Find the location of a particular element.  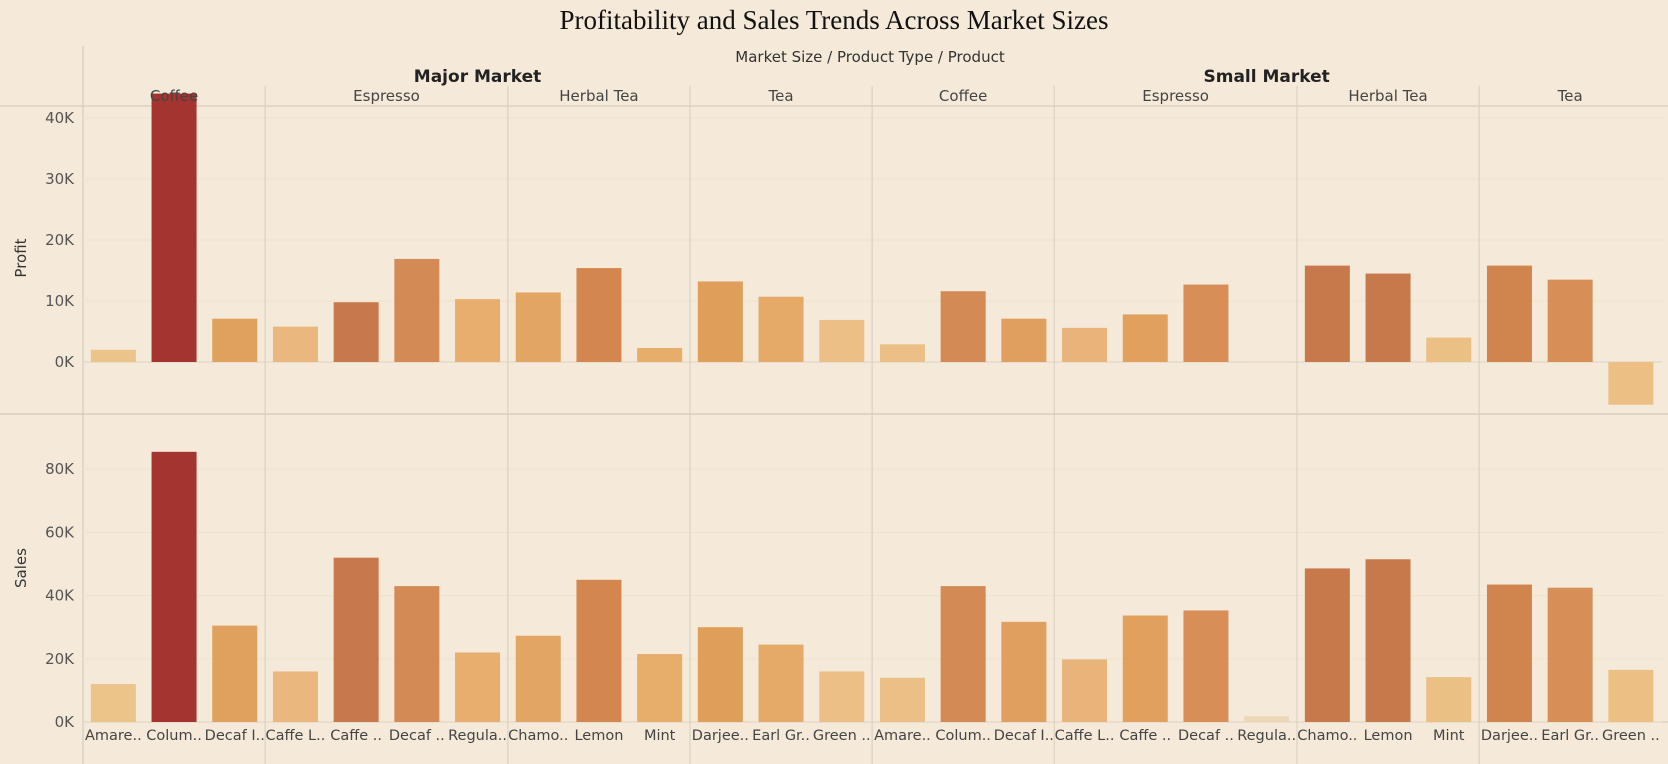

y-tick-label: 10K is located at coordinates (60, 301).